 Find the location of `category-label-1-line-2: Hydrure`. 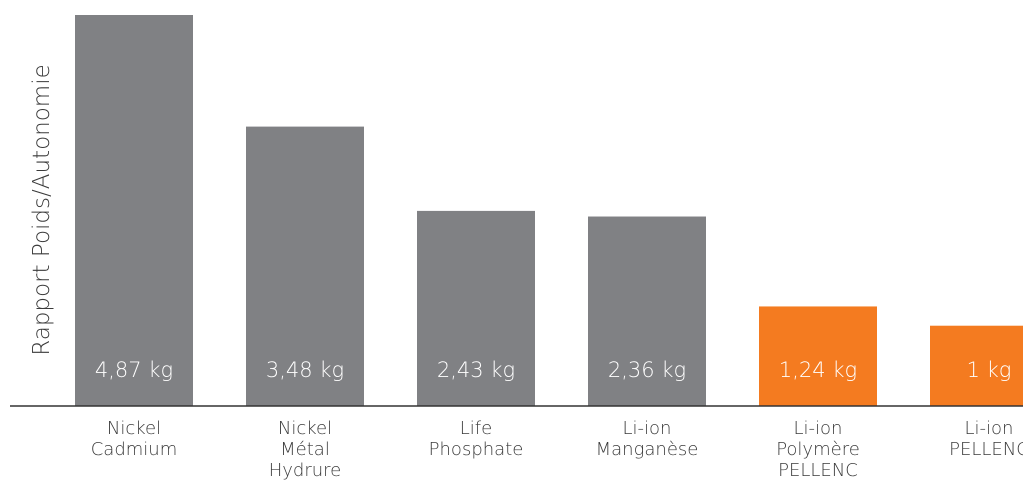

category-label-1-line-2: Hydrure is located at coordinates (305, 470).